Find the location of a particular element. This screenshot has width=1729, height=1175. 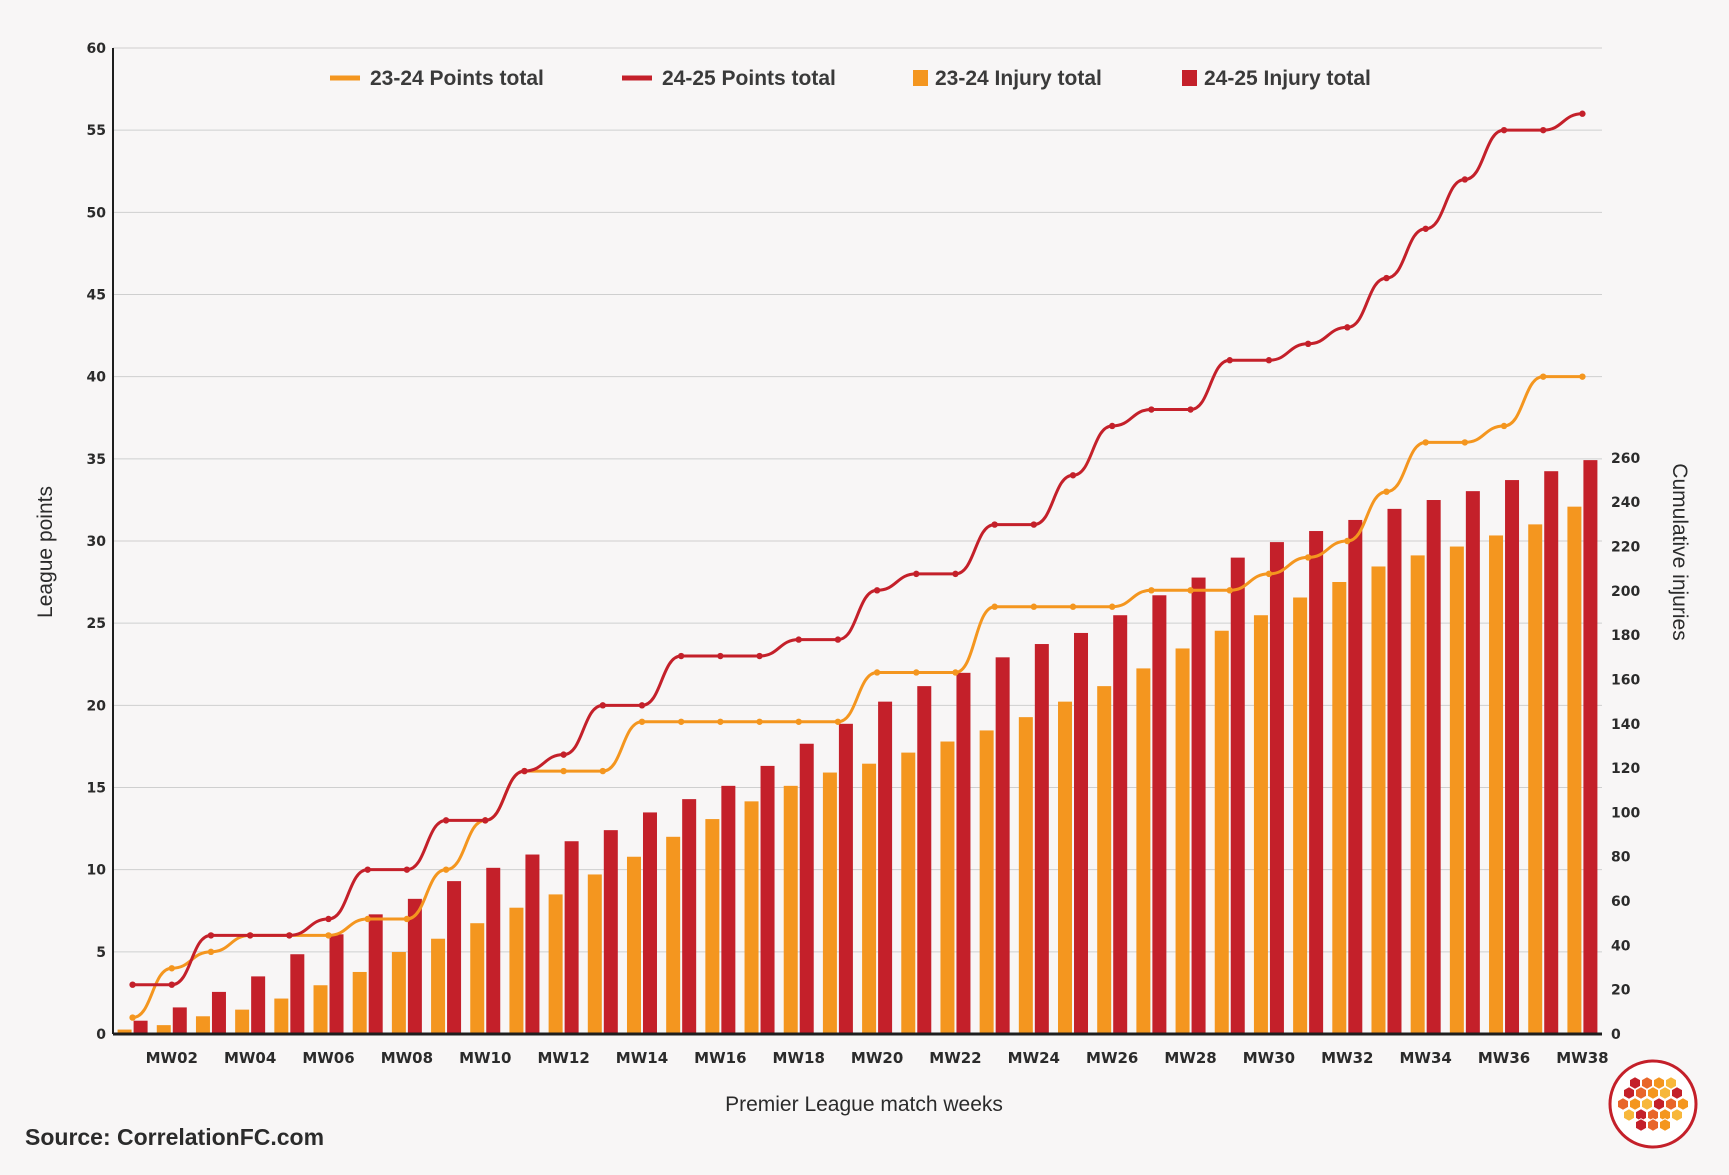

point-24-25-points-total-mw33 is located at coordinates (1386, 278).